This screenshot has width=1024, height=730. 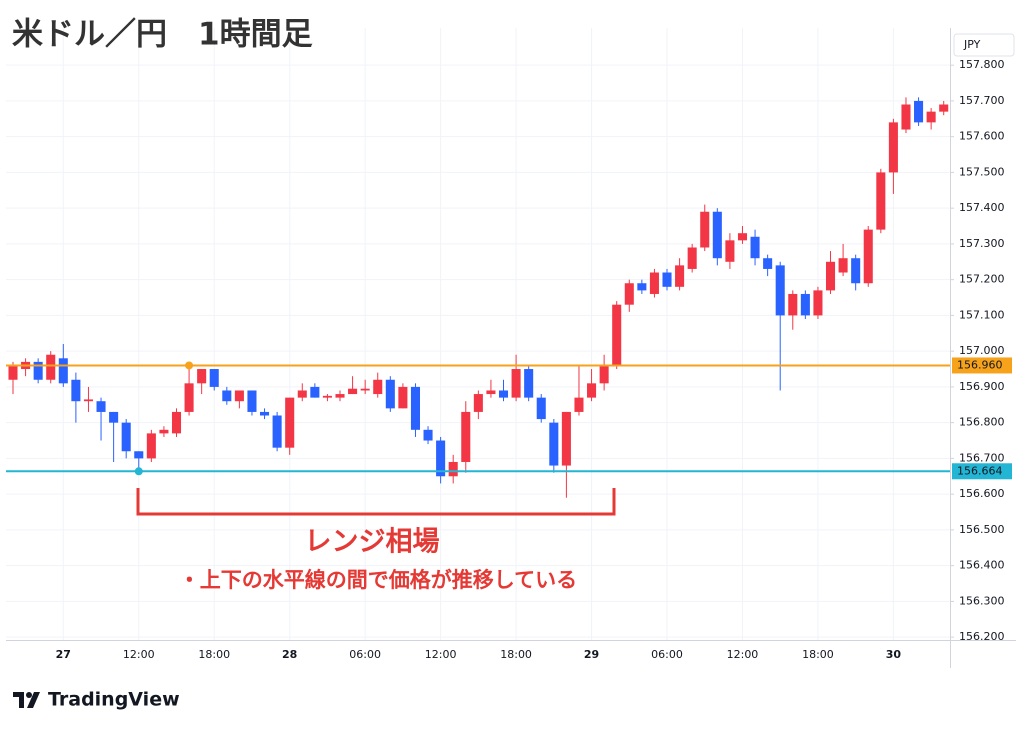 I want to click on title-bg, so click(x=475, y=14).